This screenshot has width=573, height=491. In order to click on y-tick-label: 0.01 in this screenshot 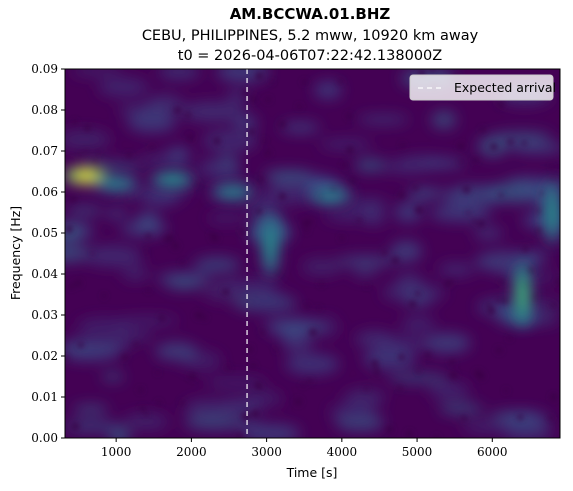, I will do `click(44, 397)`.